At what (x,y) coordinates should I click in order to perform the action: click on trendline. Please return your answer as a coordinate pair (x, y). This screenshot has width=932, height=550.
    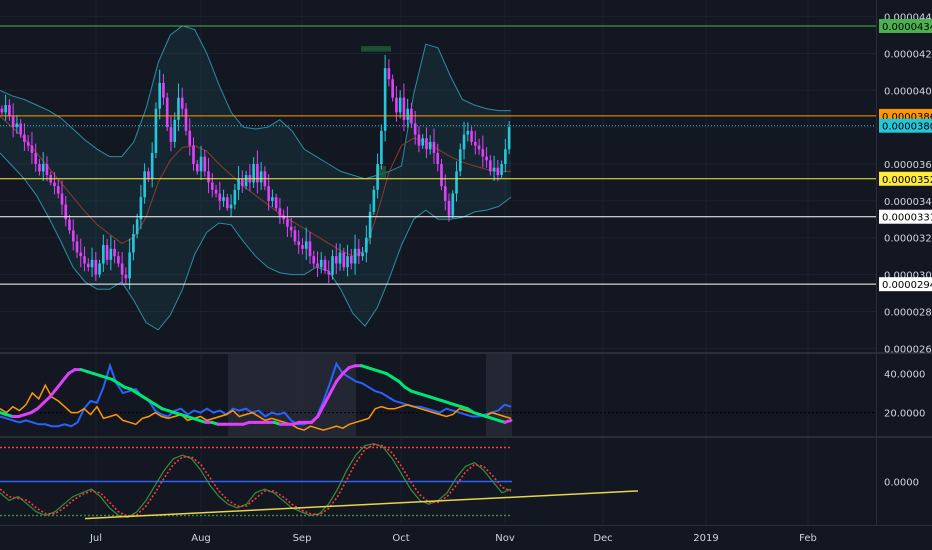
    Looking at the image, I should click on (361, 505).